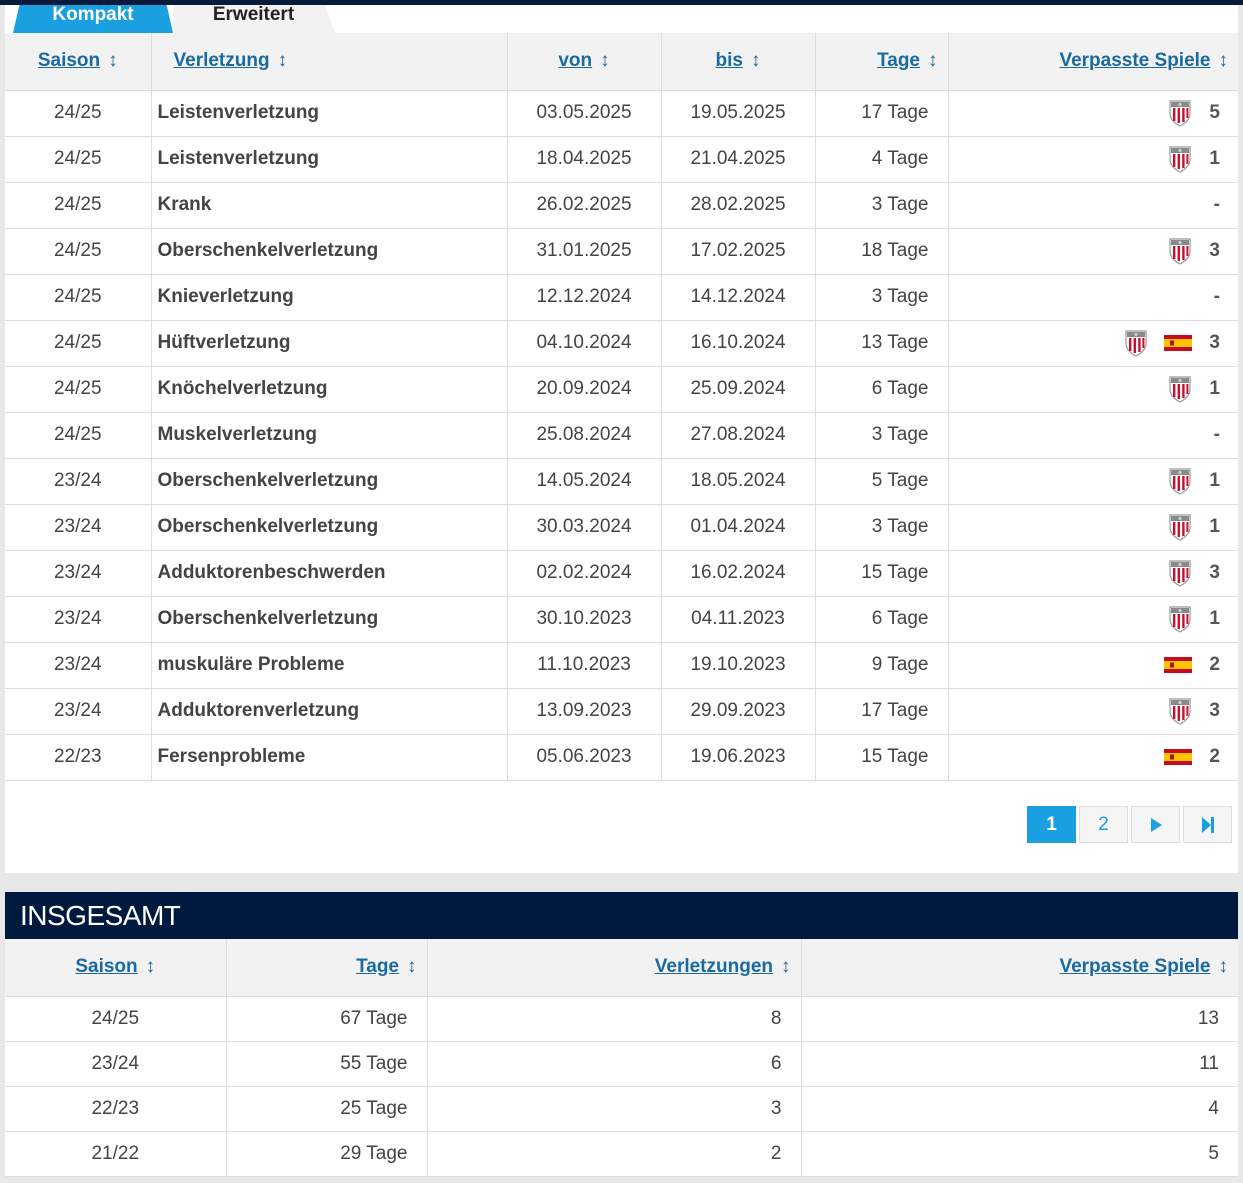 The image size is (1243, 1183). What do you see at coordinates (584, 435) in the screenshot?
I see `from-date-cell: 25.08.2024` at bounding box center [584, 435].